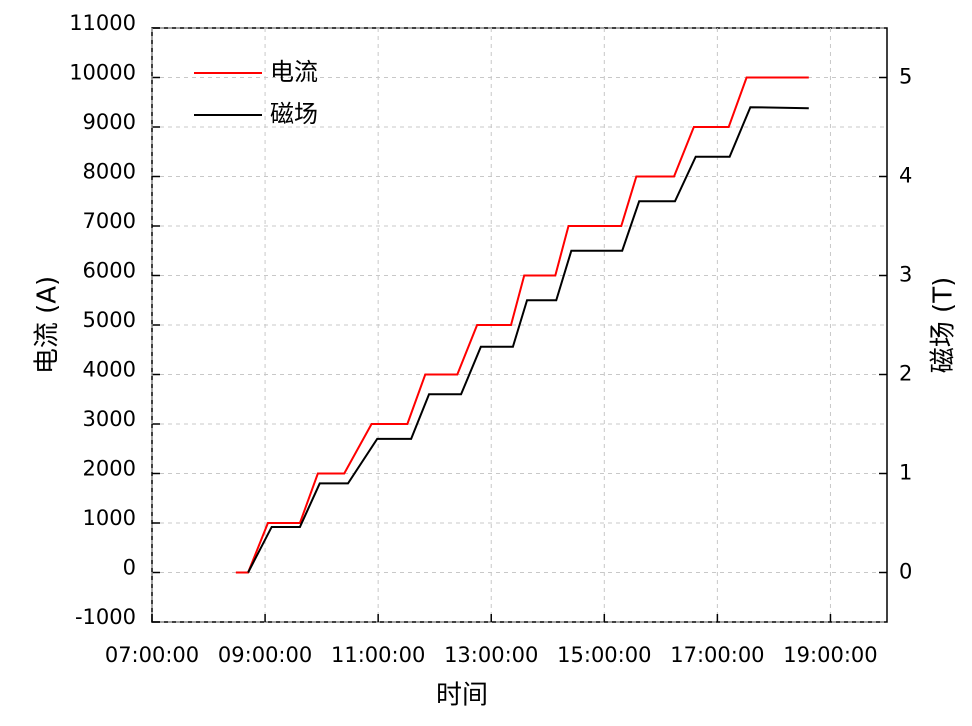 The height and width of the screenshot is (726, 972). What do you see at coordinates (944, 325) in the screenshot?
I see `y2-axis-title: 磁场 (T)` at bounding box center [944, 325].